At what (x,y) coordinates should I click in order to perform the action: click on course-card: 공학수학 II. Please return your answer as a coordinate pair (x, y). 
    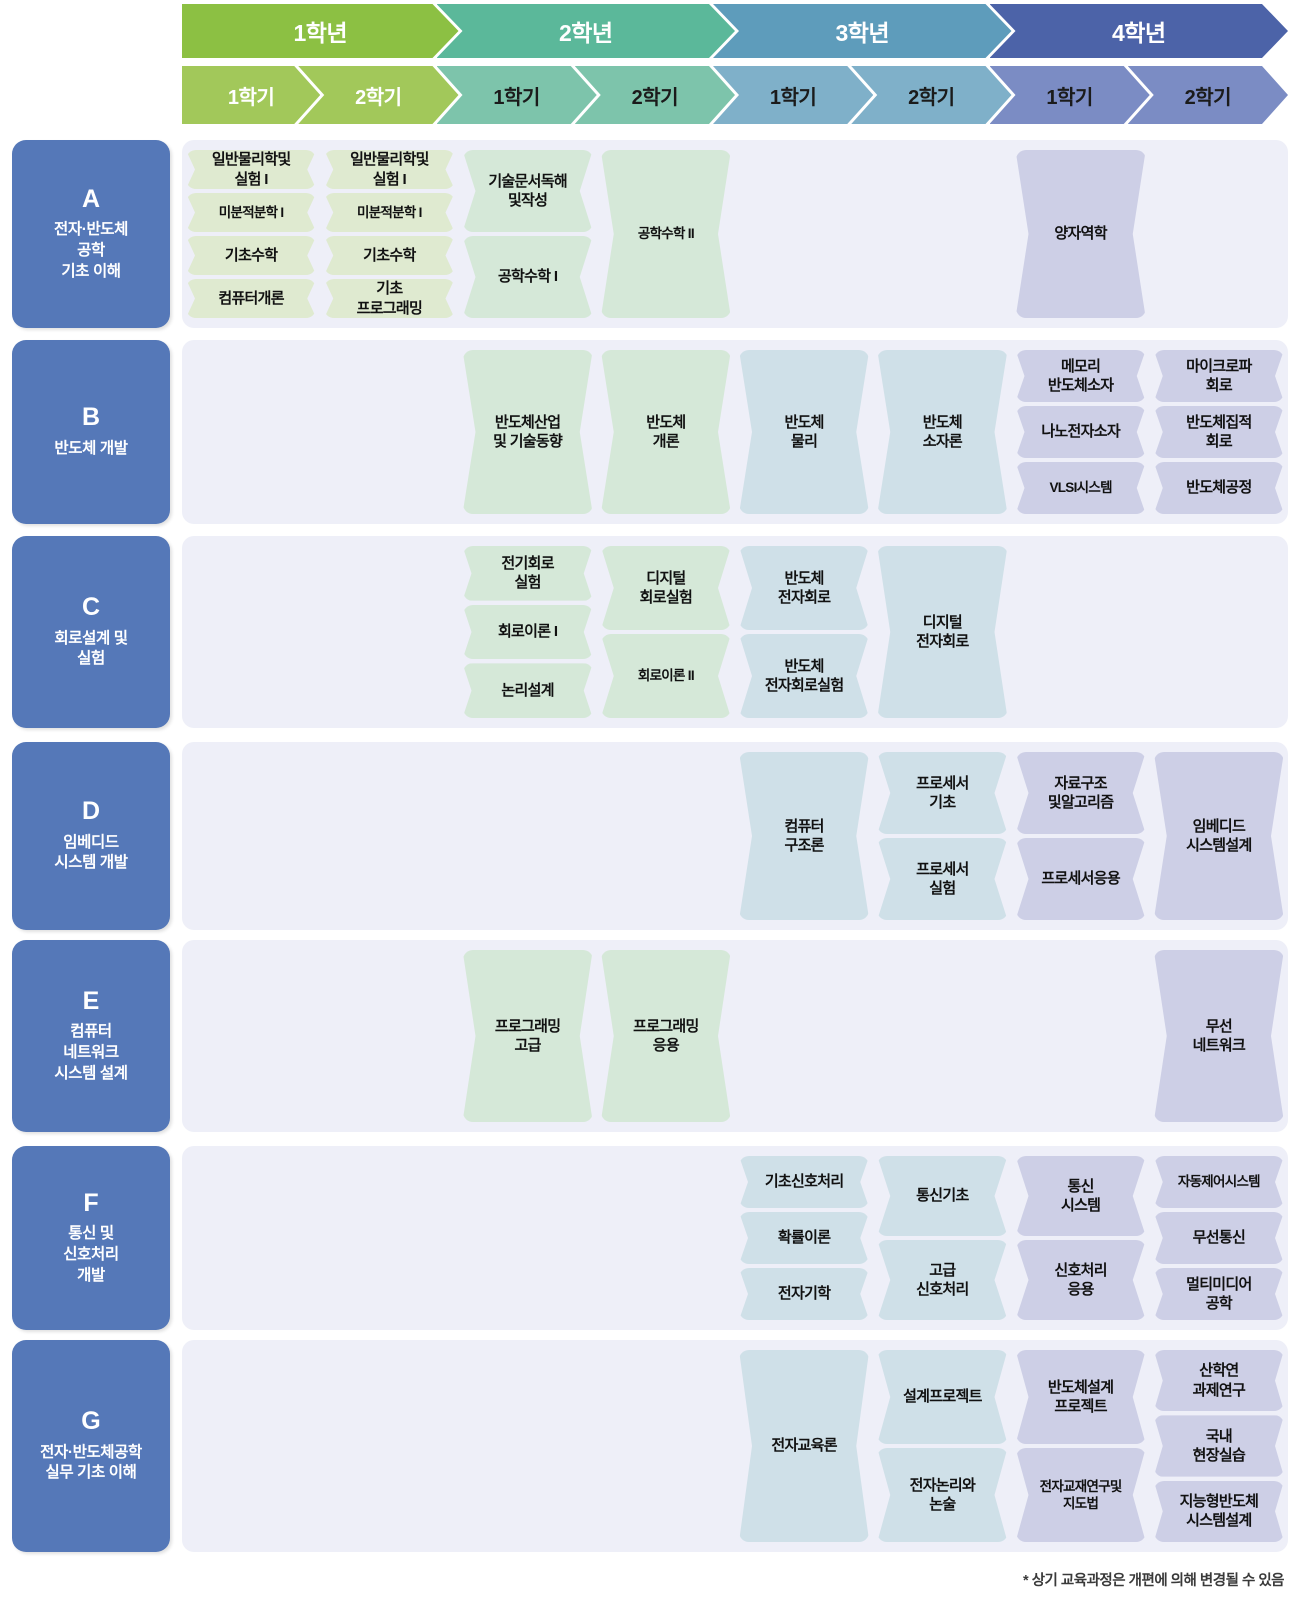
    Looking at the image, I should click on (666, 234).